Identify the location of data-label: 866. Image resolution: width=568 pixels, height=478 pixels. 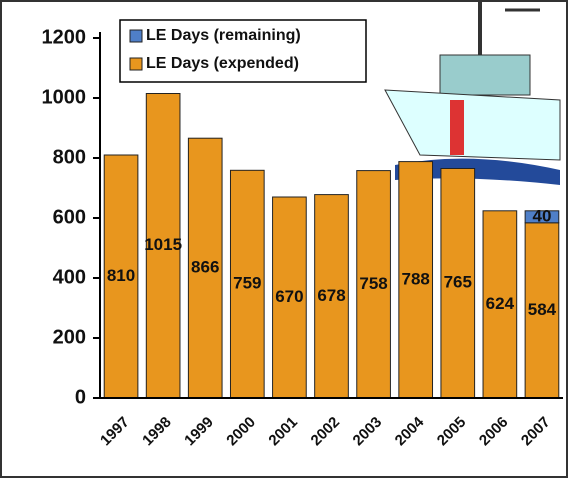
(205, 267).